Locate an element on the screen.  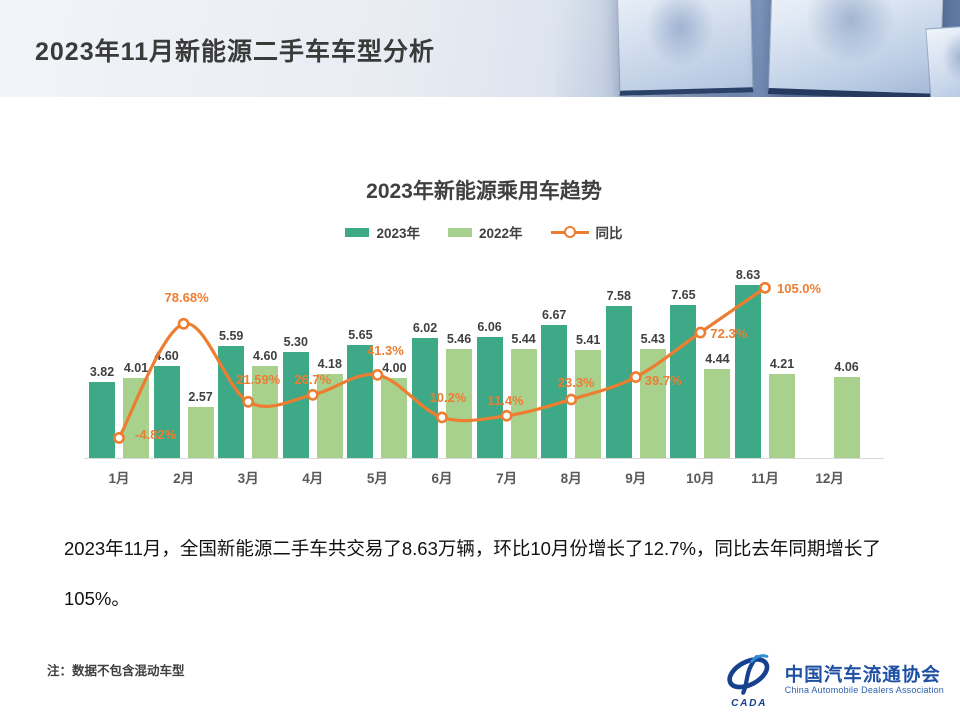
bar-value-label: 5.43 is located at coordinates (652, 339).